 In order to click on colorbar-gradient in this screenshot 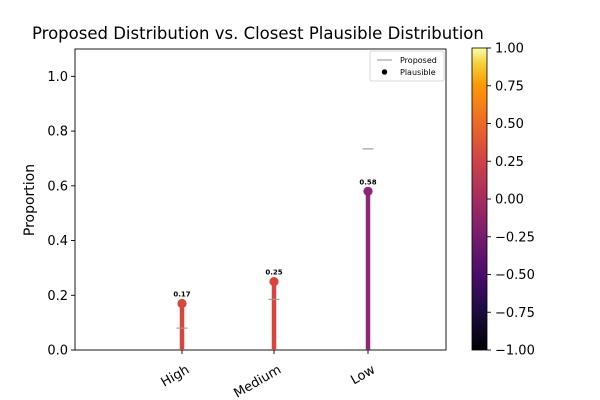, I will do `click(479, 199)`.